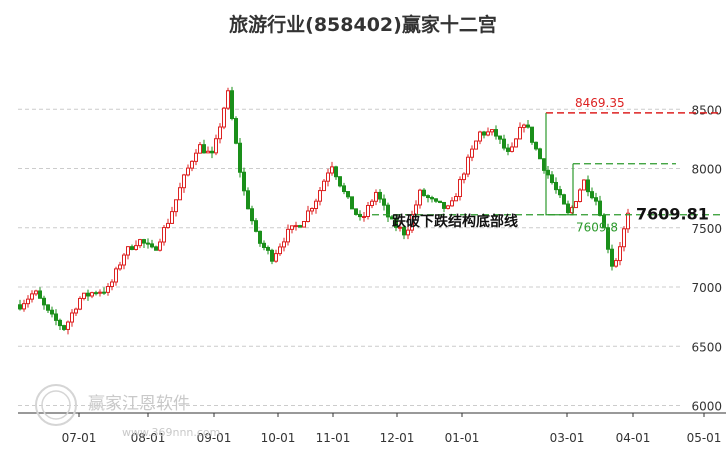 Image resolution: width=726 pixels, height=450 pixels. I want to click on level-lines: 8469.35 7609.8 7609.81, so click(547, 165).